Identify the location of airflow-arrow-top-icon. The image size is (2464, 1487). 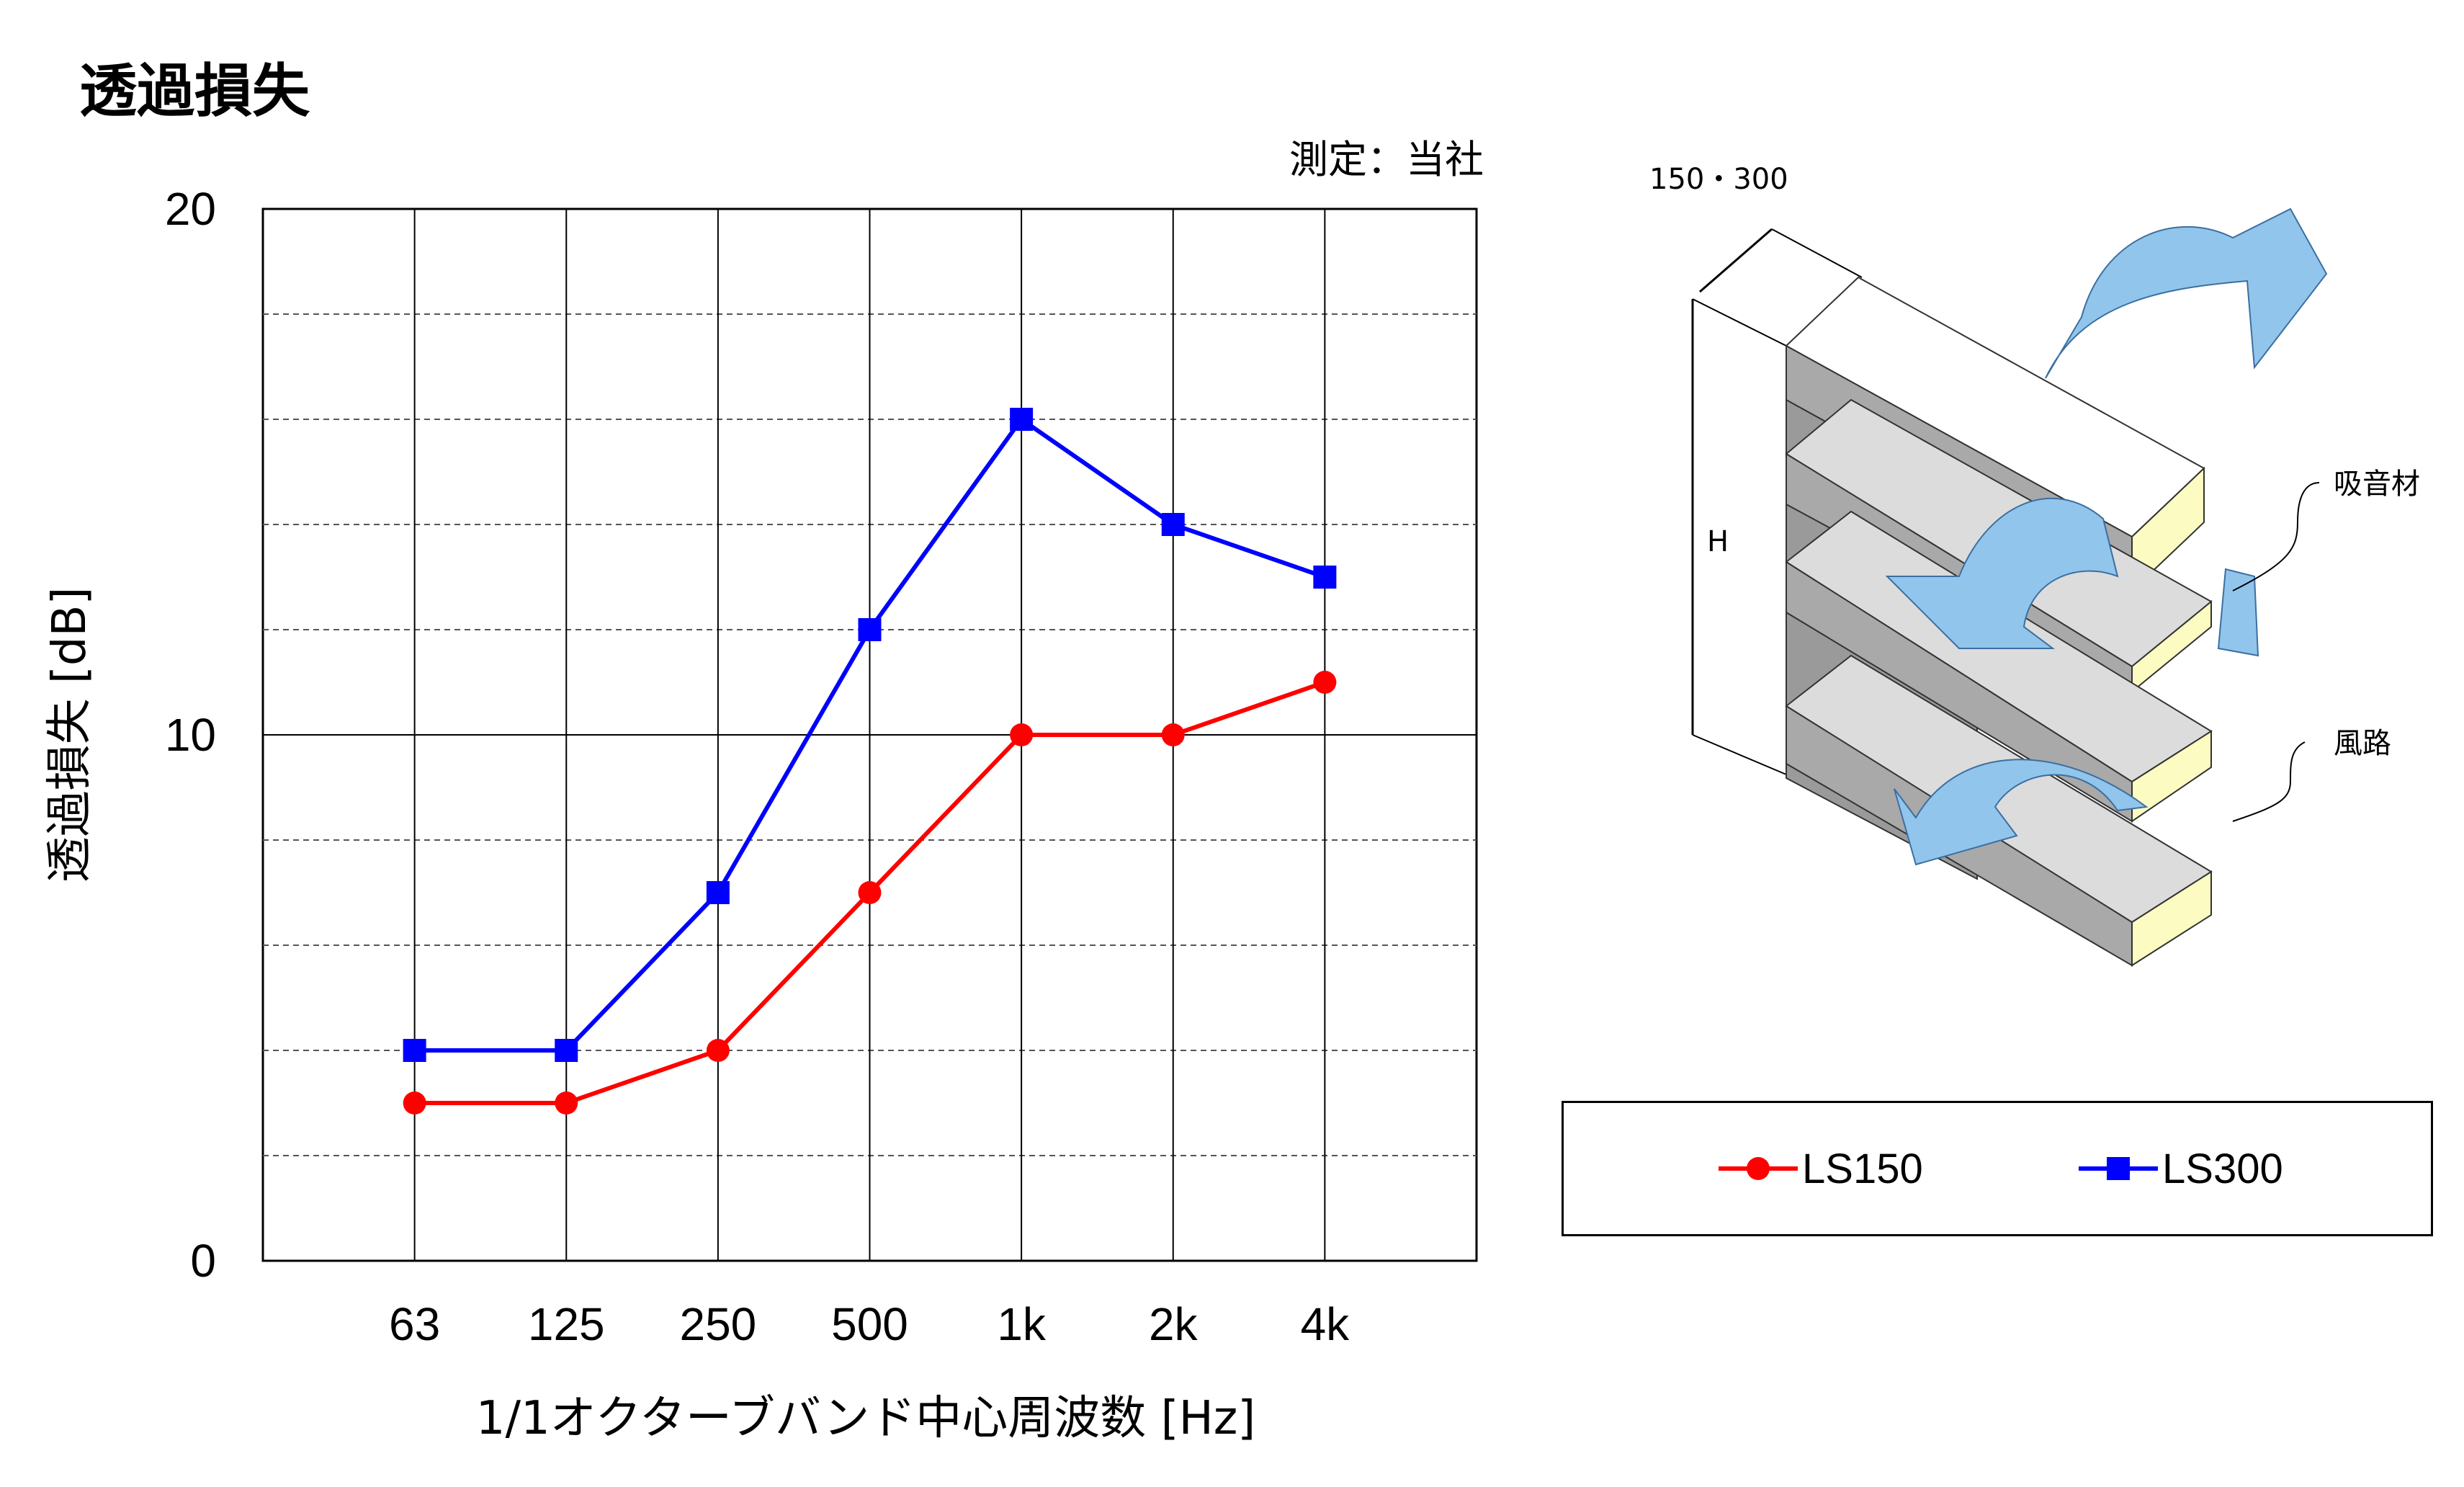
(2186, 293).